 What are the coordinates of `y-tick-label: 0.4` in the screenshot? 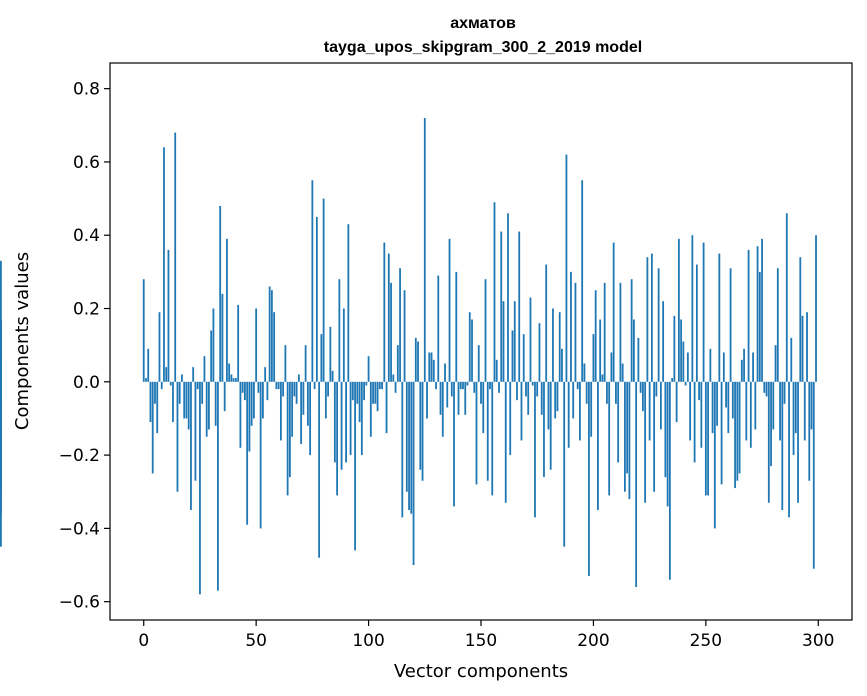 It's located at (86, 236).